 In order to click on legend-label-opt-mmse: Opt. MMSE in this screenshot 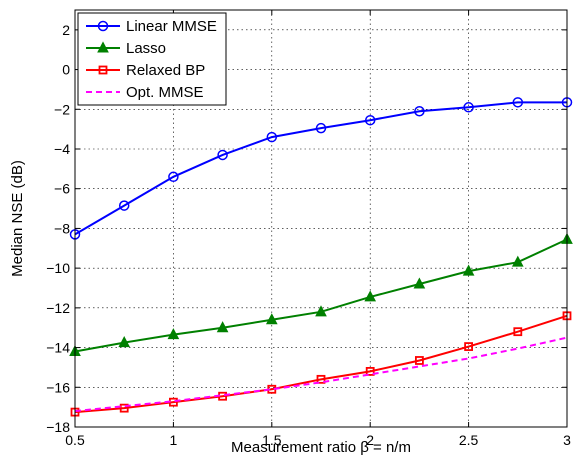, I will do `click(165, 92)`.